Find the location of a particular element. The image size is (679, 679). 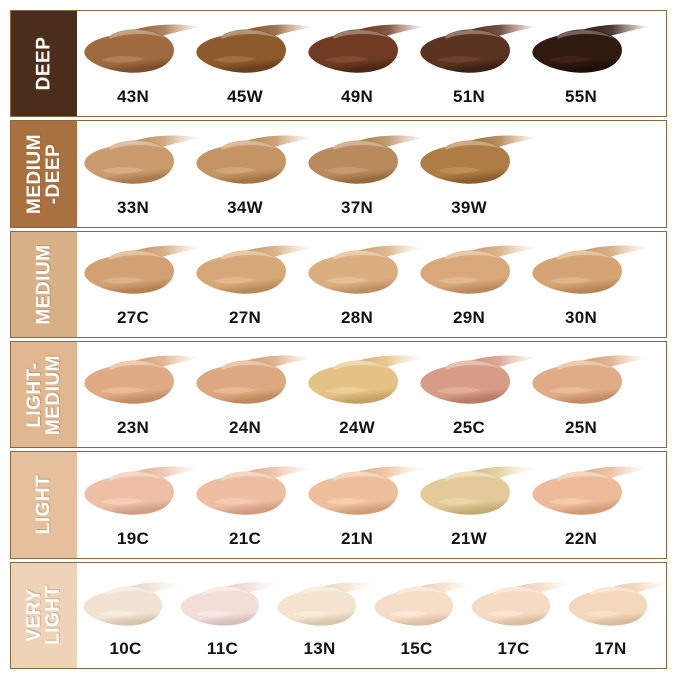

shade-code-13n: 13N is located at coordinates (319, 648).